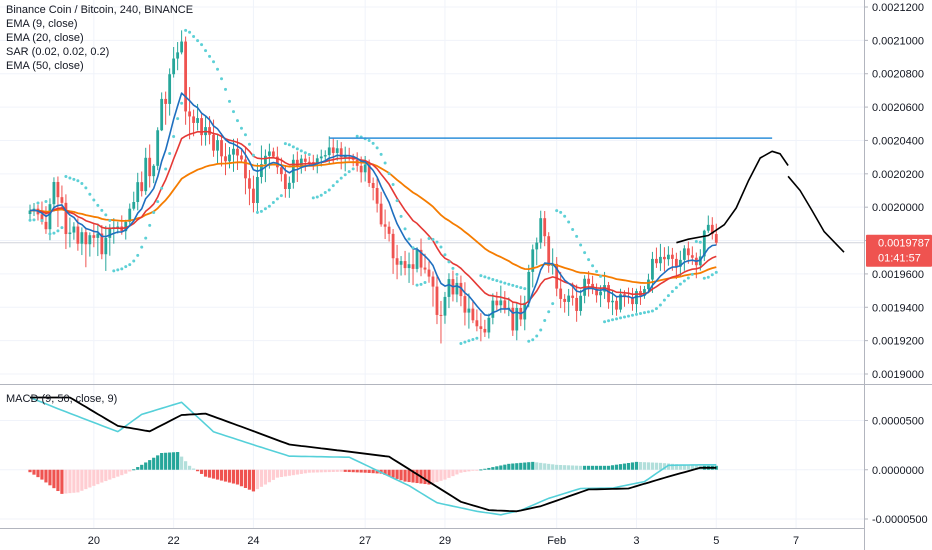 Image resolution: width=932 pixels, height=550 pixels. What do you see at coordinates (898, 275) in the screenshot?
I see `price-axis-label: 0.0019600` at bounding box center [898, 275].